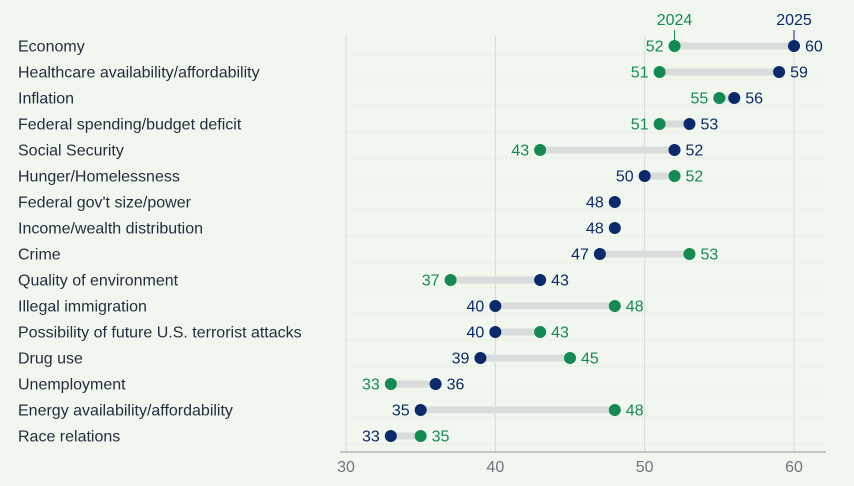 Image resolution: width=854 pixels, height=486 pixels. Describe the element at coordinates (645, 467) in the screenshot. I see `tick-label-50: 50` at that location.